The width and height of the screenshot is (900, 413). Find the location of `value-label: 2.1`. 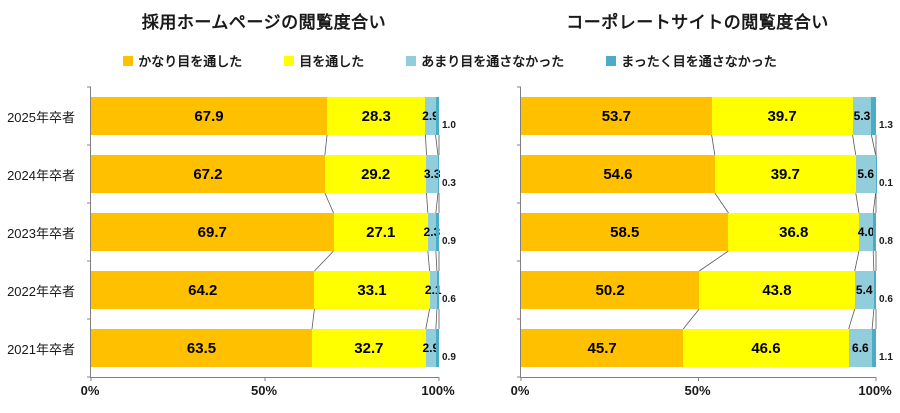

value-label: 2.1 is located at coordinates (433, 290).